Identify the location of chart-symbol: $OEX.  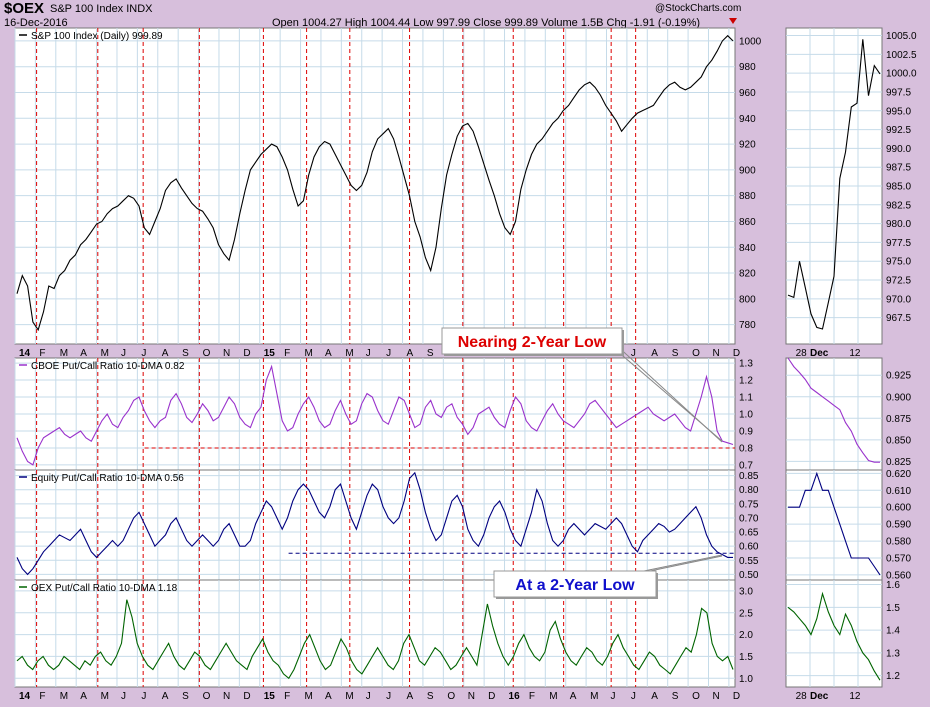
(24, 8).